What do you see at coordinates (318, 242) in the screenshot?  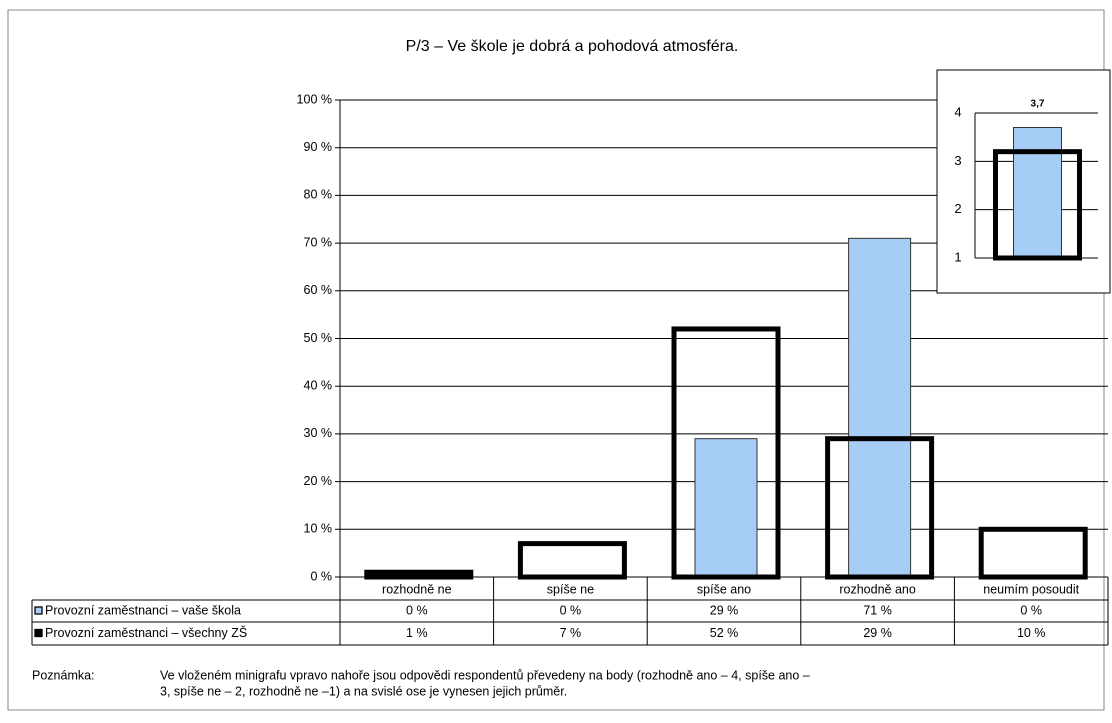 I see `y-tick-label: 70 %` at bounding box center [318, 242].